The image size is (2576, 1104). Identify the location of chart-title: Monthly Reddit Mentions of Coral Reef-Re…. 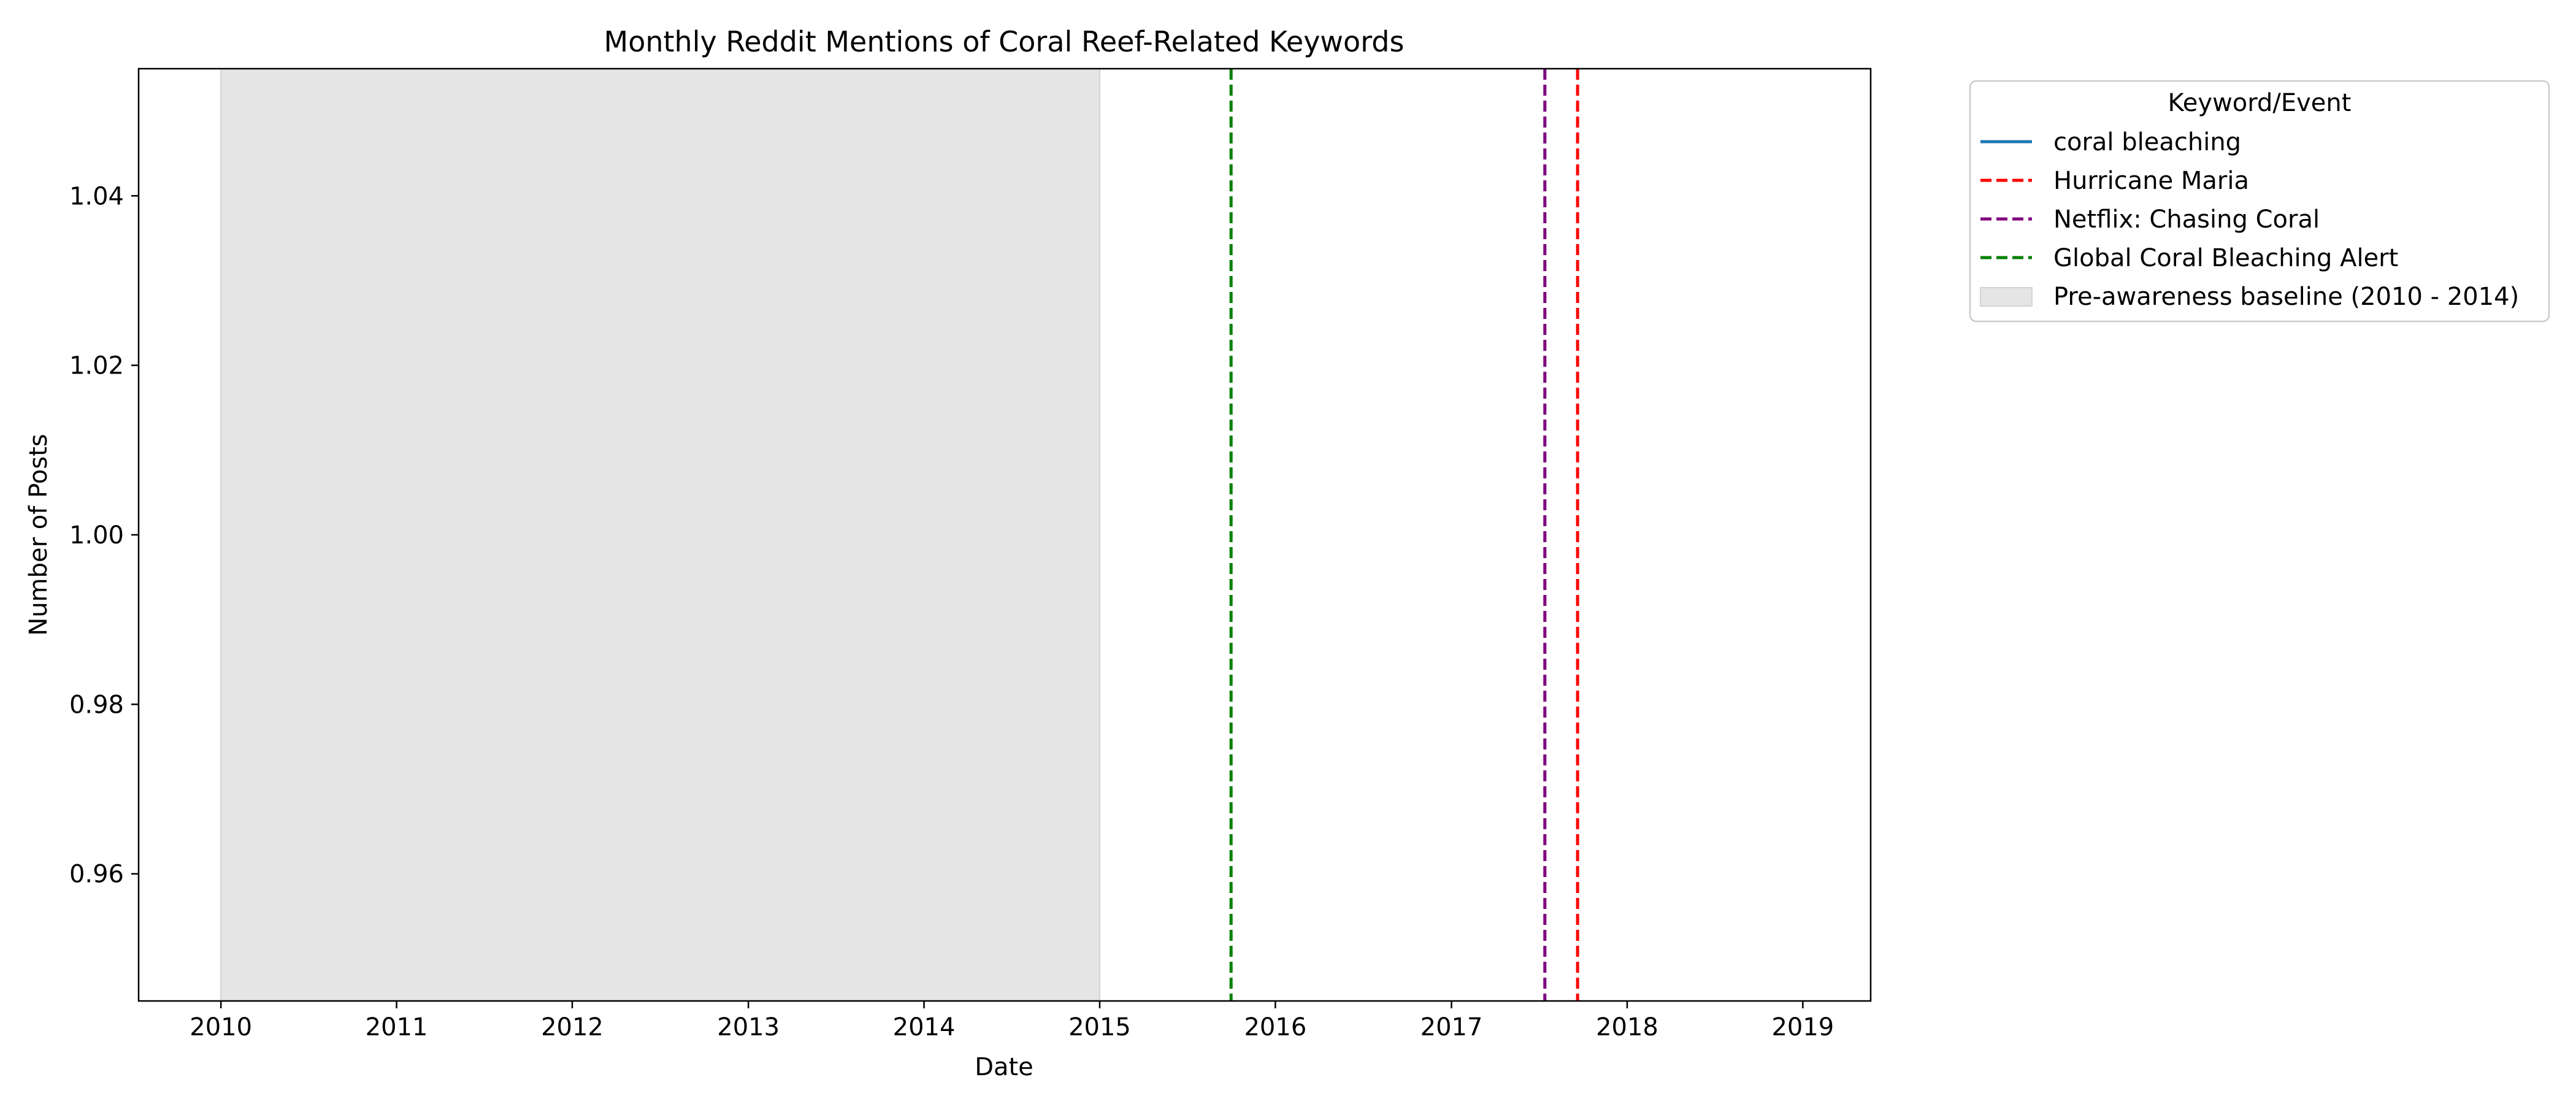
(1004, 41).